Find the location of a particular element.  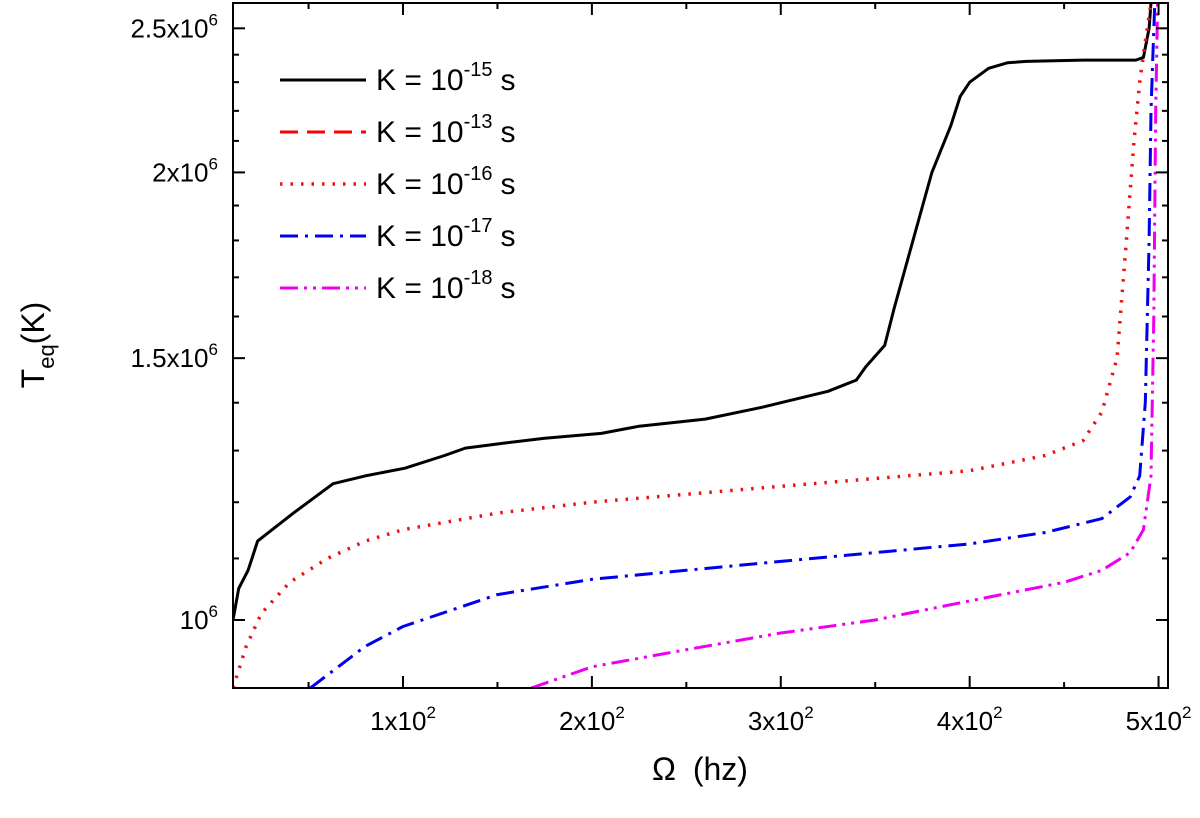

legend-item: K = 10-17 s is located at coordinates (397, 234).